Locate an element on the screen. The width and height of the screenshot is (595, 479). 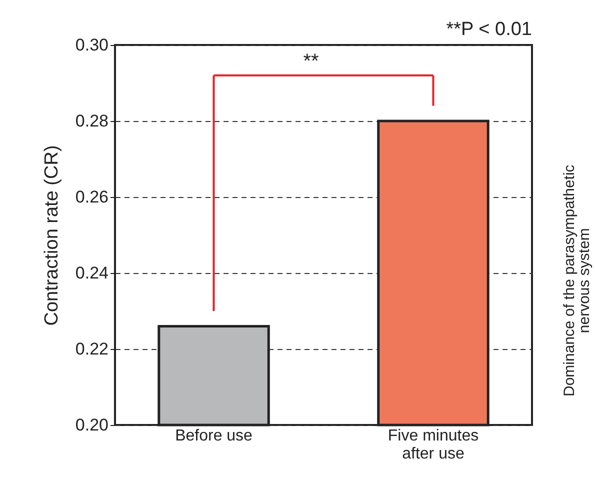
y-tick-label: 0.20 is located at coordinates (91, 425).